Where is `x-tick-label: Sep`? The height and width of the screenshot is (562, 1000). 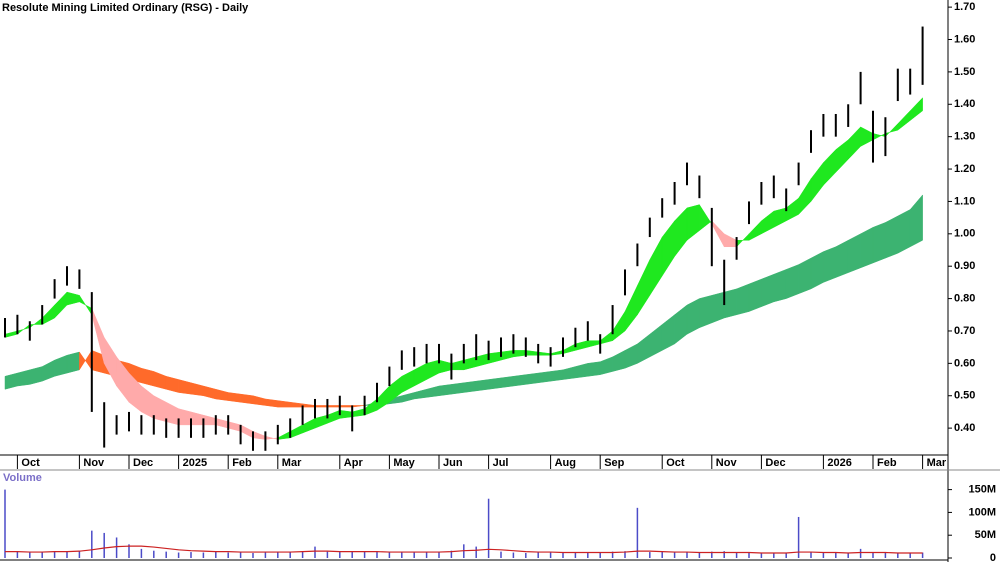
x-tick-label: Sep is located at coordinates (614, 463).